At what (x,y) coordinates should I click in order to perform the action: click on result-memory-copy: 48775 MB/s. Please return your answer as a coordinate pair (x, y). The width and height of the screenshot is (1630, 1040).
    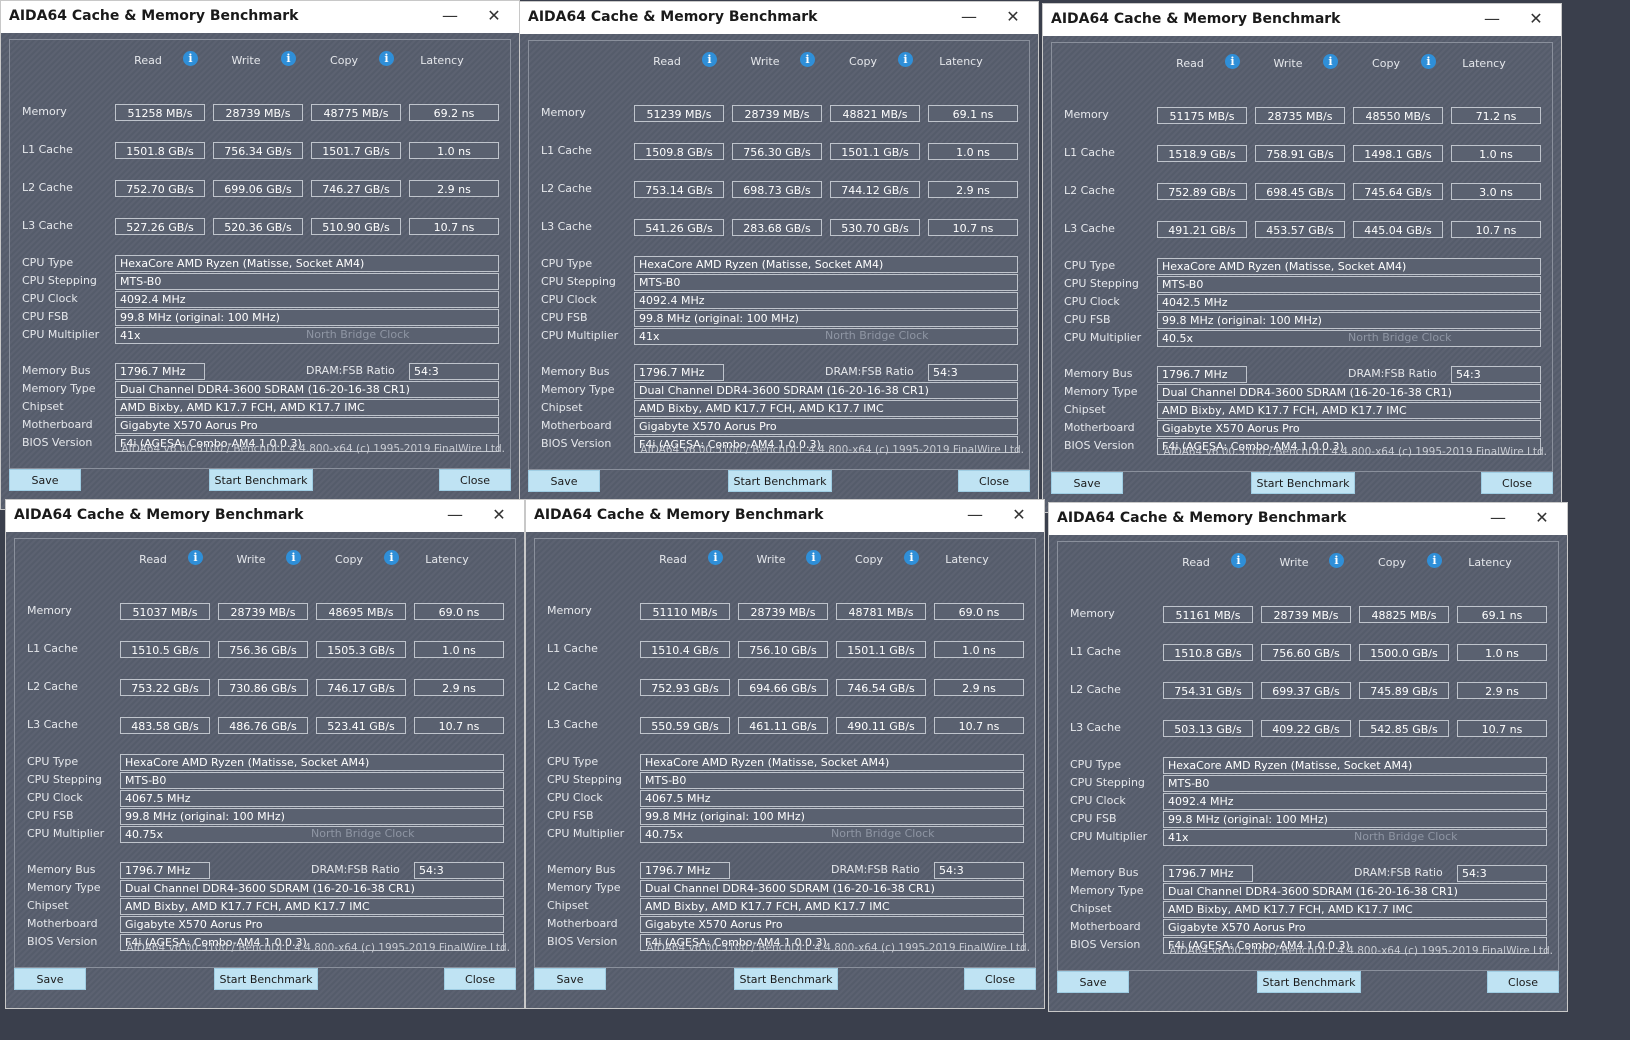
    Looking at the image, I should click on (356, 112).